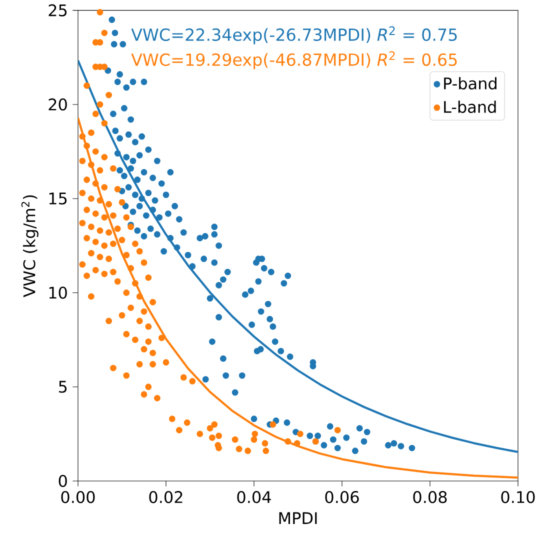 Image resolution: width=542 pixels, height=538 pixels. Describe the element at coordinates (63, 386) in the screenshot. I see `y-tick-label: 5` at that location.